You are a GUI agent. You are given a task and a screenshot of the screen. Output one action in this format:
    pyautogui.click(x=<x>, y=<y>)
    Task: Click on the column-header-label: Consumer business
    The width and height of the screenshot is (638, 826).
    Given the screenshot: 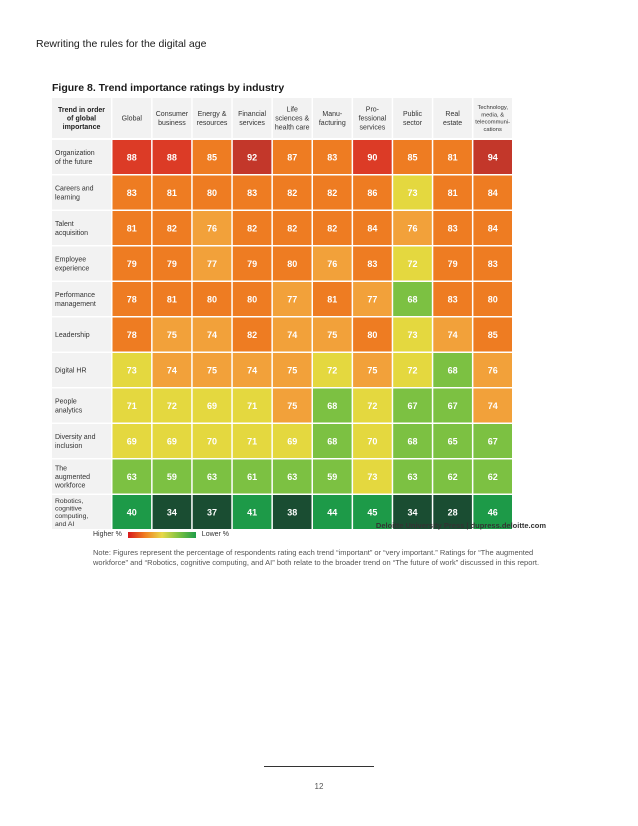 What is the action you would take?
    pyautogui.click(x=172, y=119)
    